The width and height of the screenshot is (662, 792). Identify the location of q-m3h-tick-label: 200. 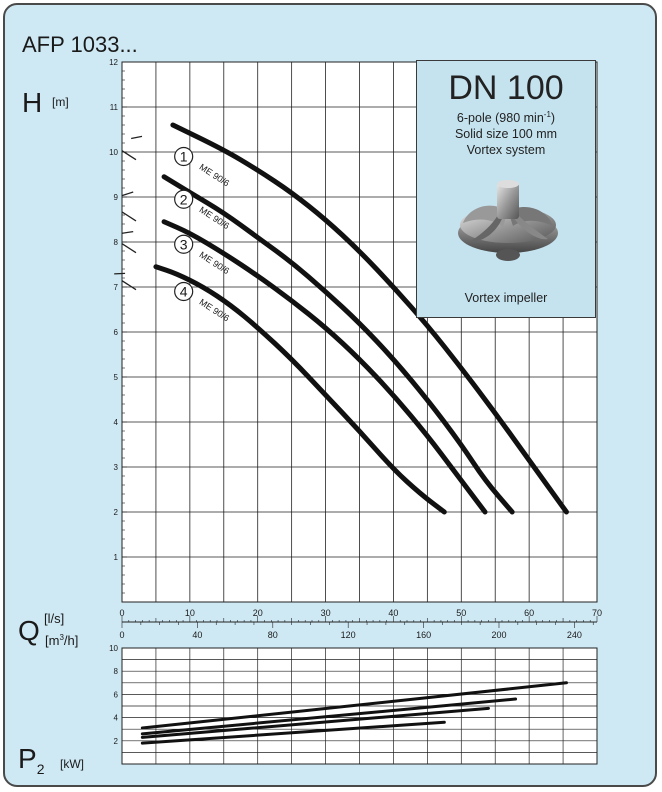
(498, 635).